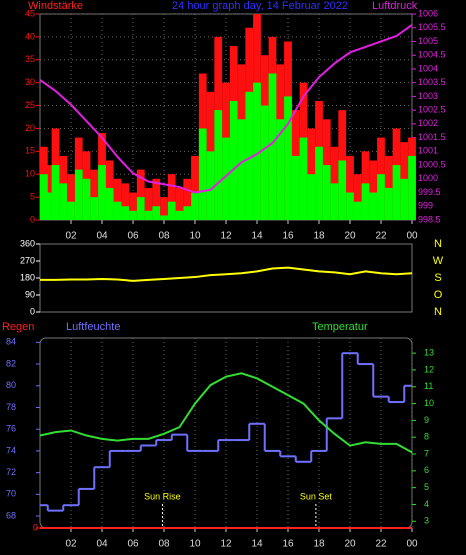 This screenshot has height=555, width=466. Describe the element at coordinates (428, 386) in the screenshot. I see `y-tick-label: 11` at that location.